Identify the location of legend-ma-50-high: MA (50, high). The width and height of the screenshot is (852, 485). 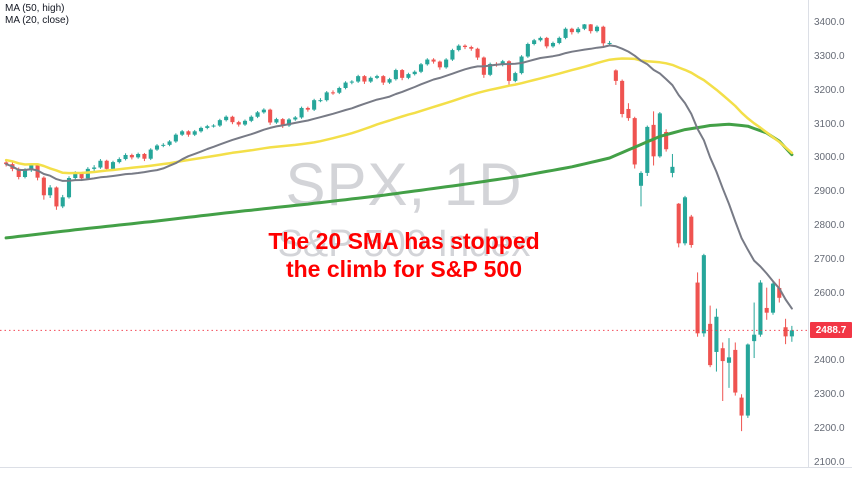
(35, 8).